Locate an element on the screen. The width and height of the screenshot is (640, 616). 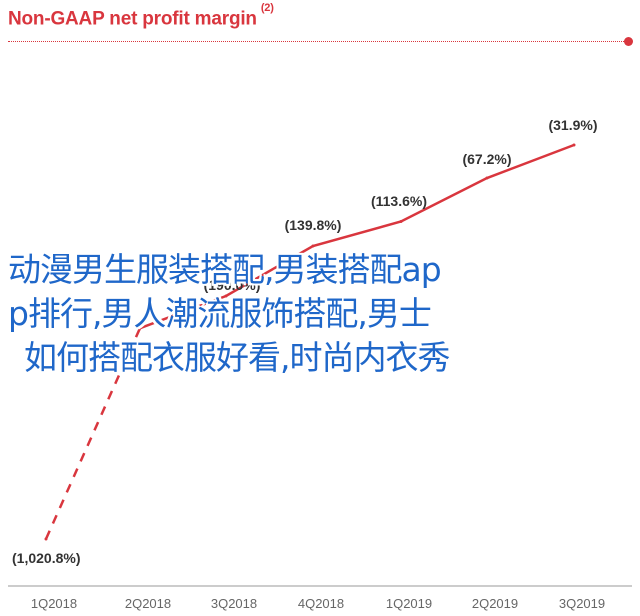
series-line-dashed is located at coordinates (93, 433).